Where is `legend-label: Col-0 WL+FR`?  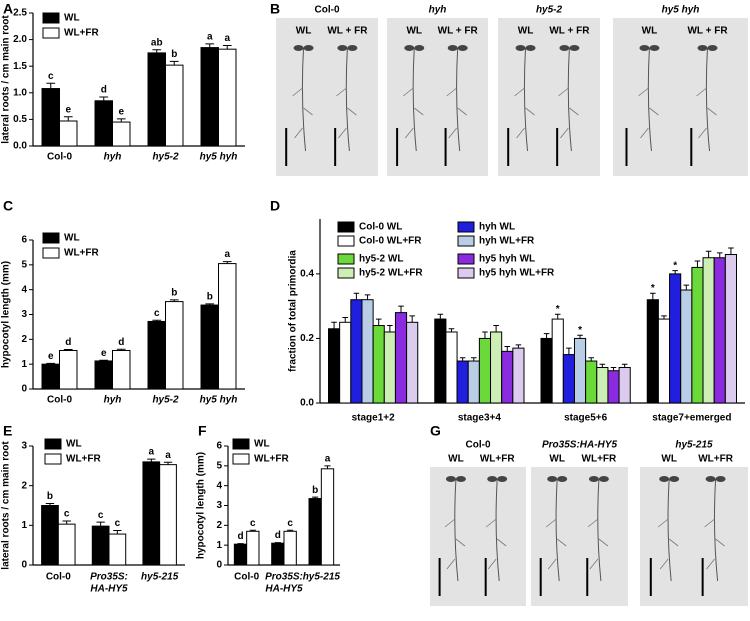
legend-label: Col-0 WL+FR is located at coordinates (390, 241).